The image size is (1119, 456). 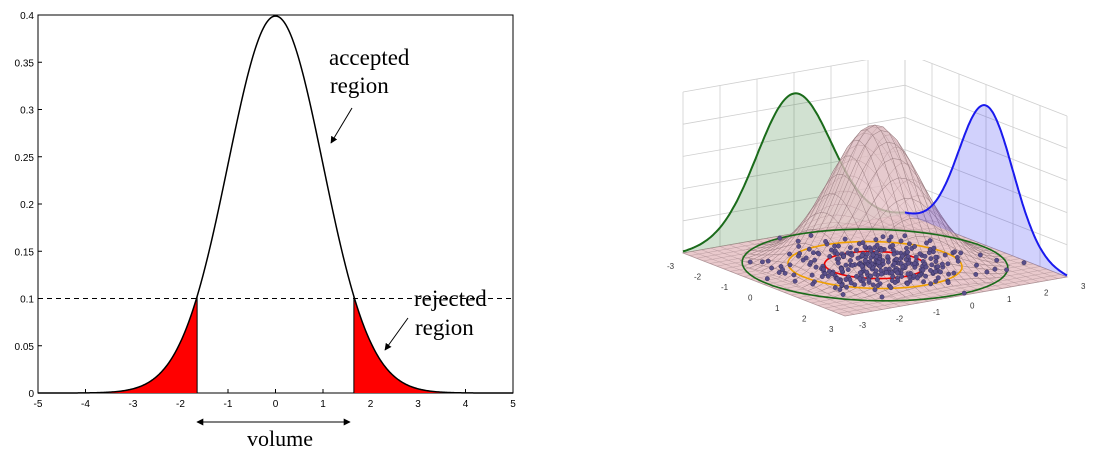 What do you see at coordinates (276, 404) in the screenshot?
I see `x-tick-label: 0` at bounding box center [276, 404].